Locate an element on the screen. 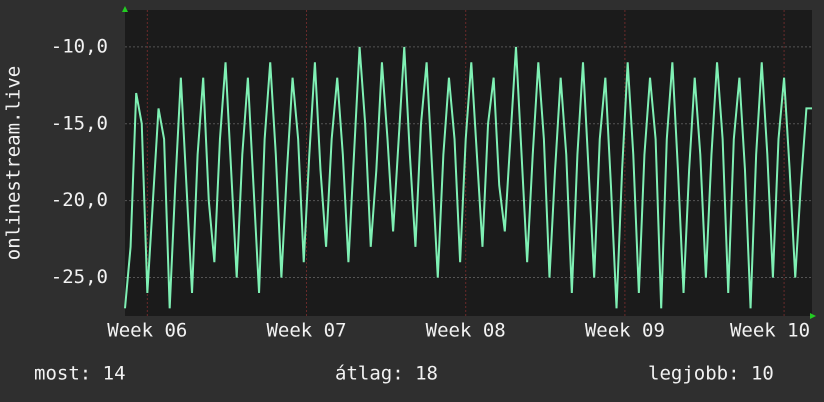  x-tick-label: Week 07 is located at coordinates (306, 331).